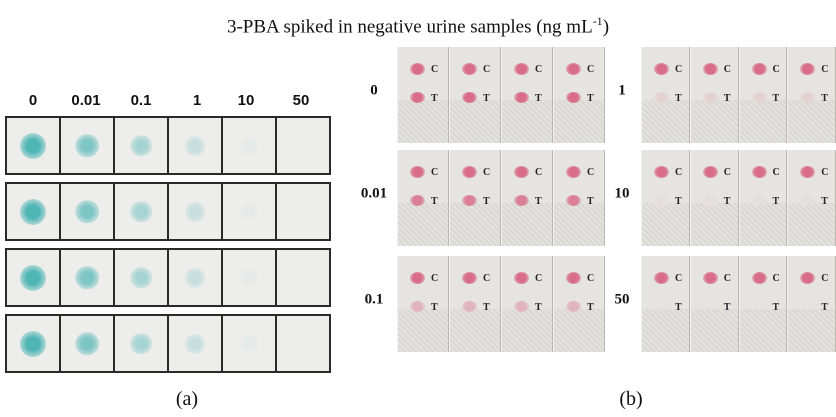 The height and width of the screenshot is (417, 836). I want to click on concentration-row-label: 50, so click(622, 299).